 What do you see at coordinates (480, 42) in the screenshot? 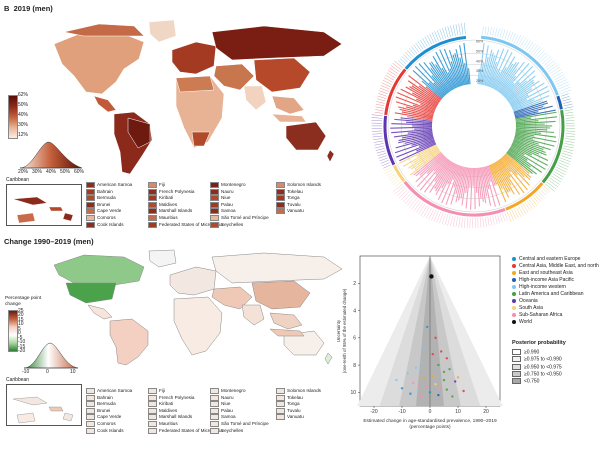
I see `circle-tick-label: 60%` at bounding box center [480, 42].